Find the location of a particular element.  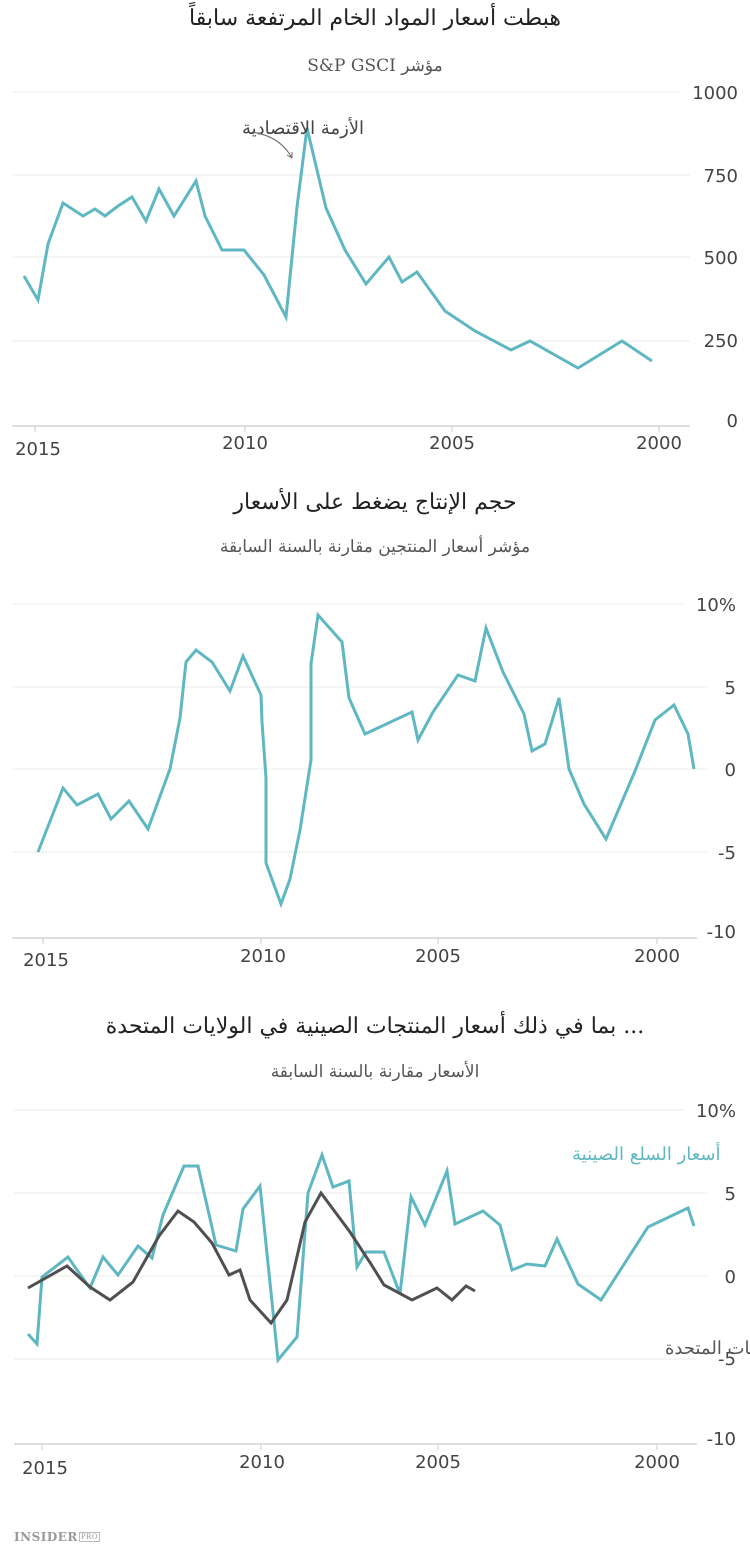

chart3-ytick: 0 is located at coordinates (730, 1277).